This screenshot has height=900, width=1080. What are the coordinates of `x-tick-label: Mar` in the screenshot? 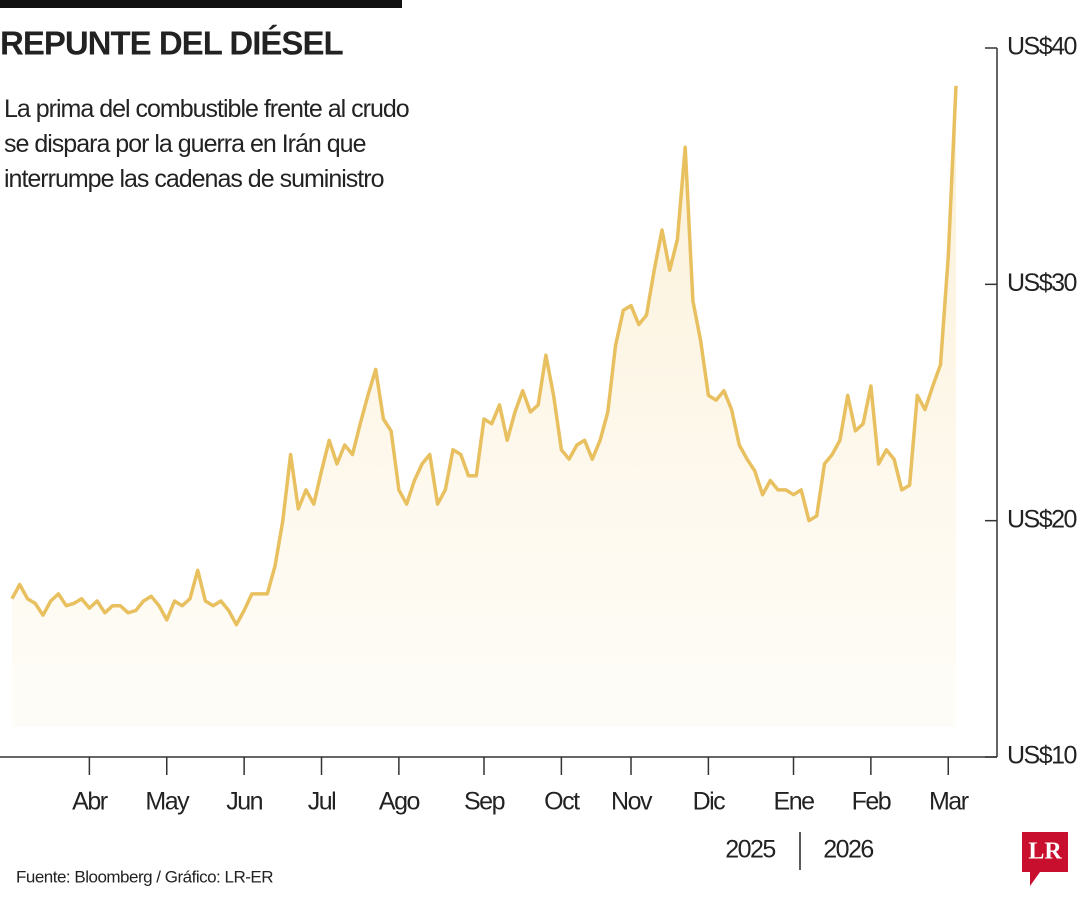 It's located at (949, 802).